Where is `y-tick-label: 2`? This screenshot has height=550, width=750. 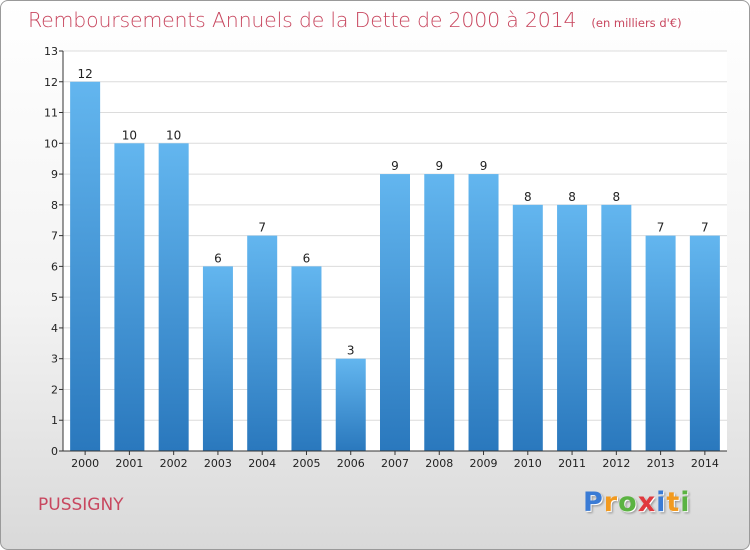 y-tick-label: 2 is located at coordinates (54, 389).